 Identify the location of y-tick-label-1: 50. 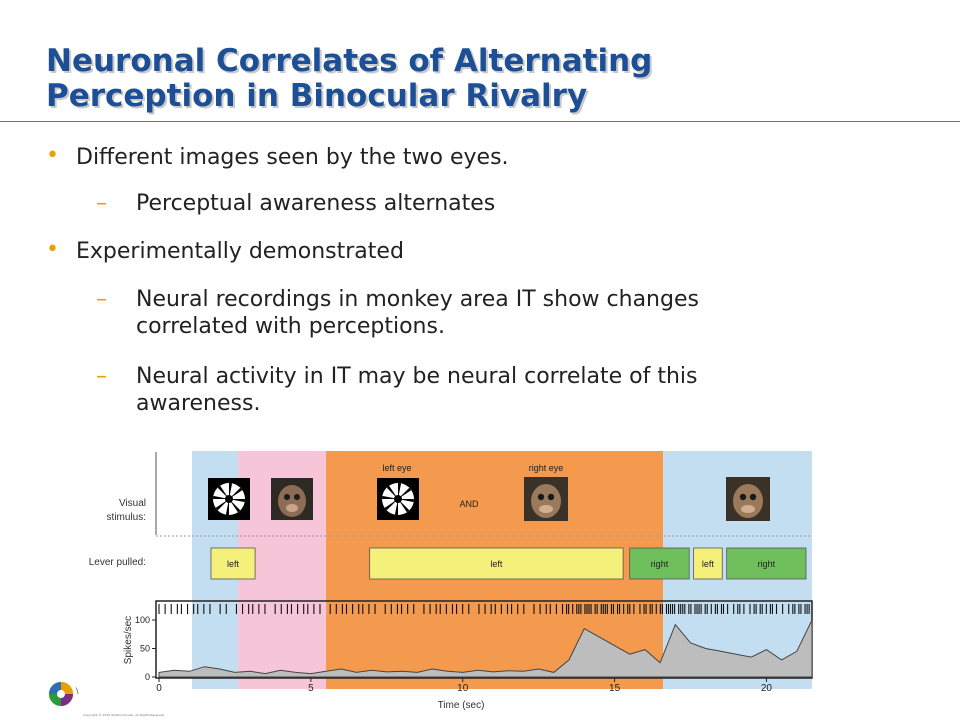
(145, 649).